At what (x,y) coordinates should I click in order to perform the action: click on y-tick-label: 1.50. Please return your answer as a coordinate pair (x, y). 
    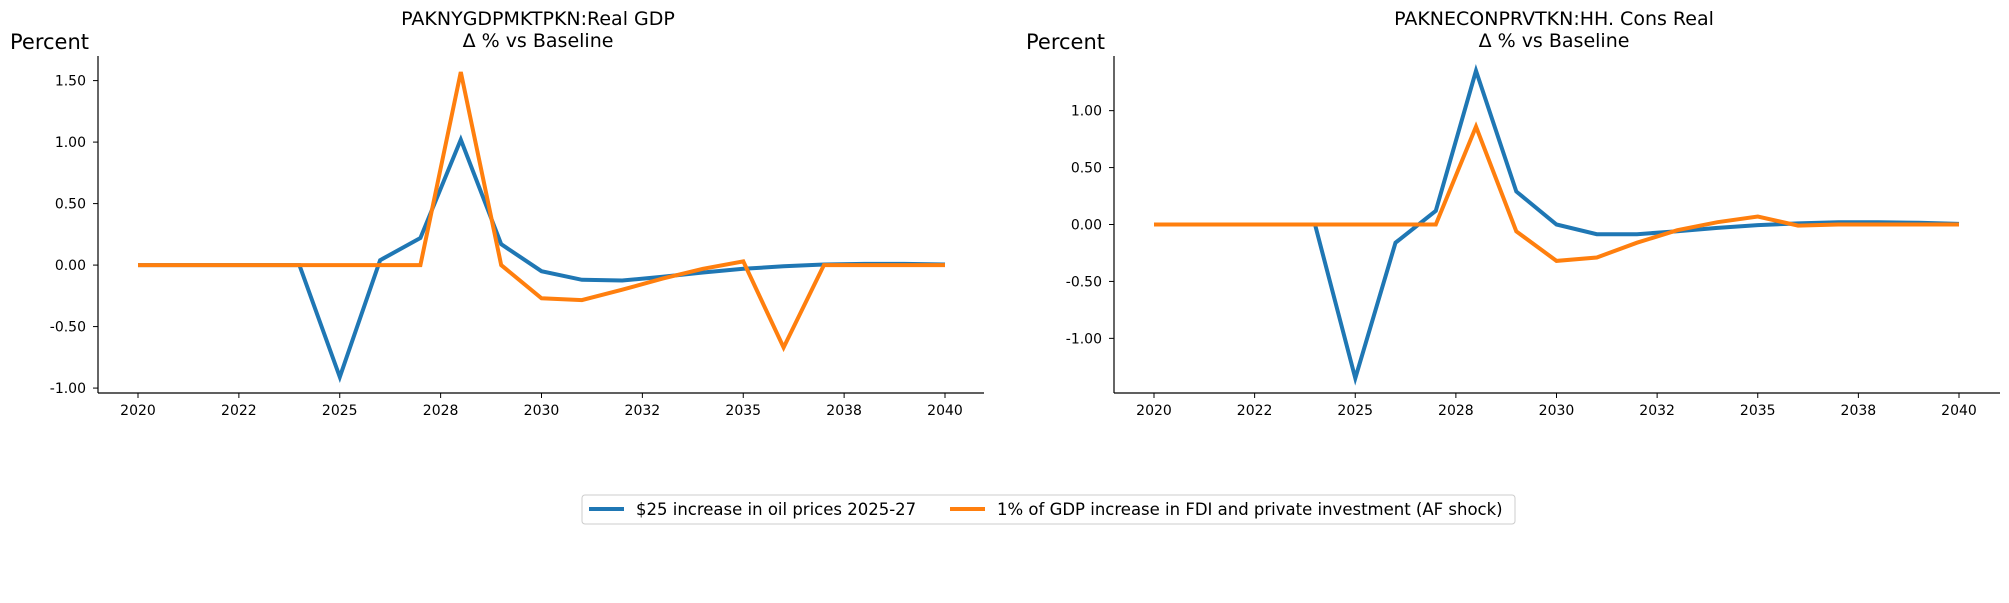
    Looking at the image, I should click on (70, 82).